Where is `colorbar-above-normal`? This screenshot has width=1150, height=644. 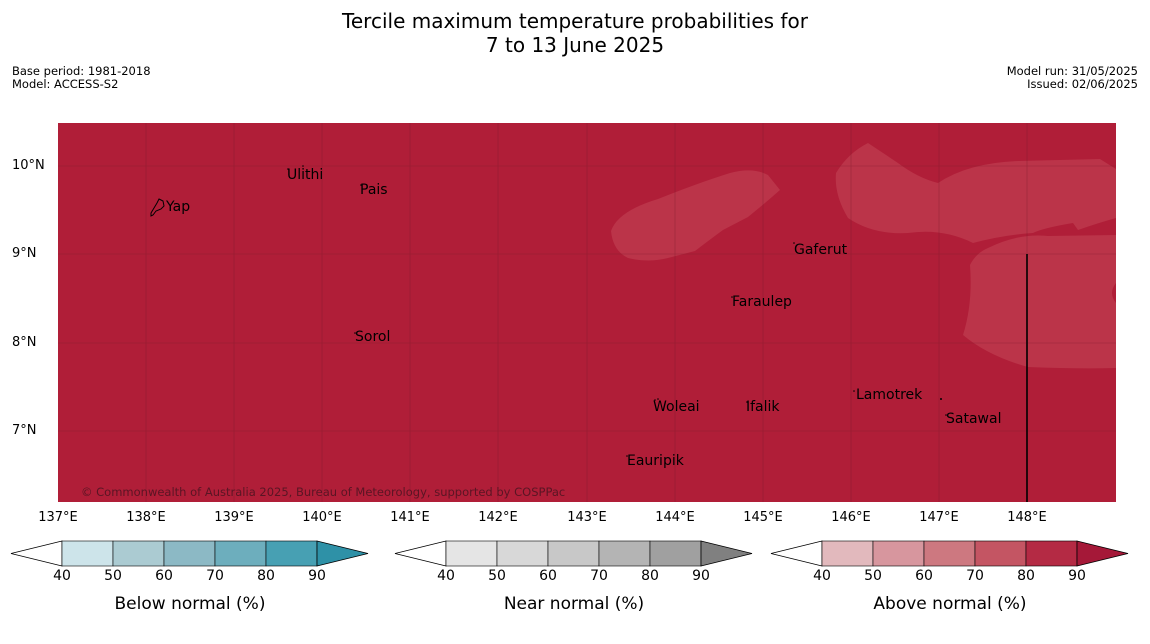
colorbar-above-normal is located at coordinates (949, 553).